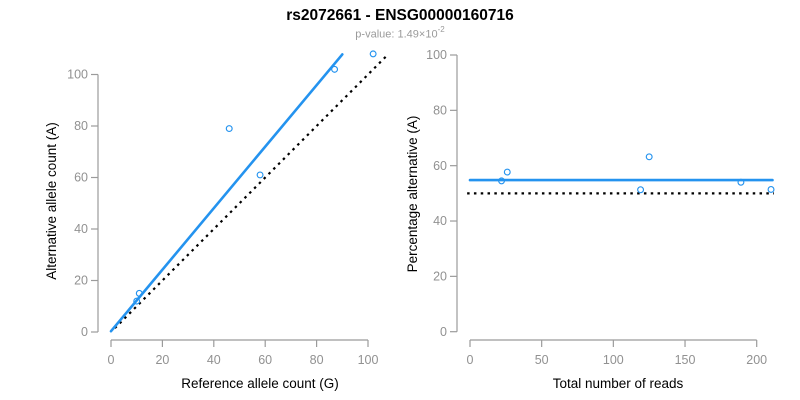 This screenshot has height=400, width=800. I want to click on x-tick-label: 40, so click(214, 360).